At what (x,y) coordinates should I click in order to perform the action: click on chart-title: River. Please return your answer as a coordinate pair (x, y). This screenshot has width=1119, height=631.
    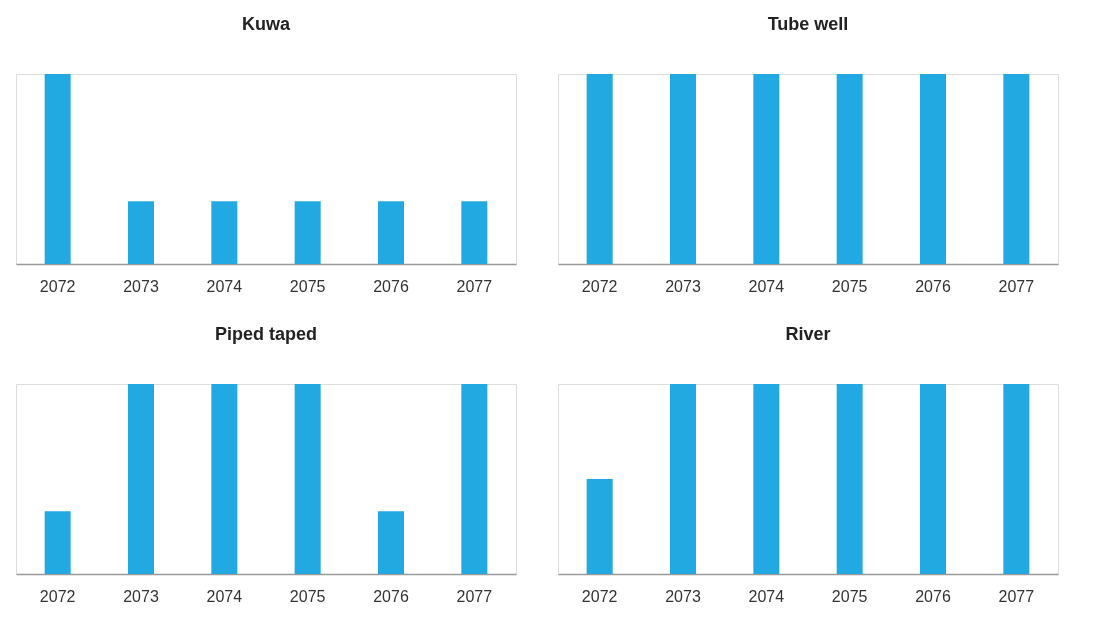
    Looking at the image, I should click on (808, 334).